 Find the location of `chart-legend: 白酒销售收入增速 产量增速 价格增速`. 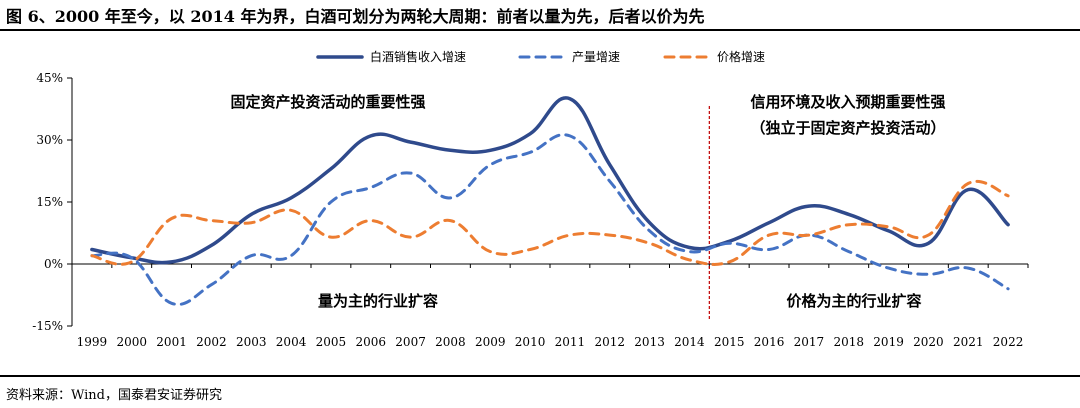

chart-legend: 白酒销售收入增速 产量增速 价格增速 is located at coordinates (540, 56).